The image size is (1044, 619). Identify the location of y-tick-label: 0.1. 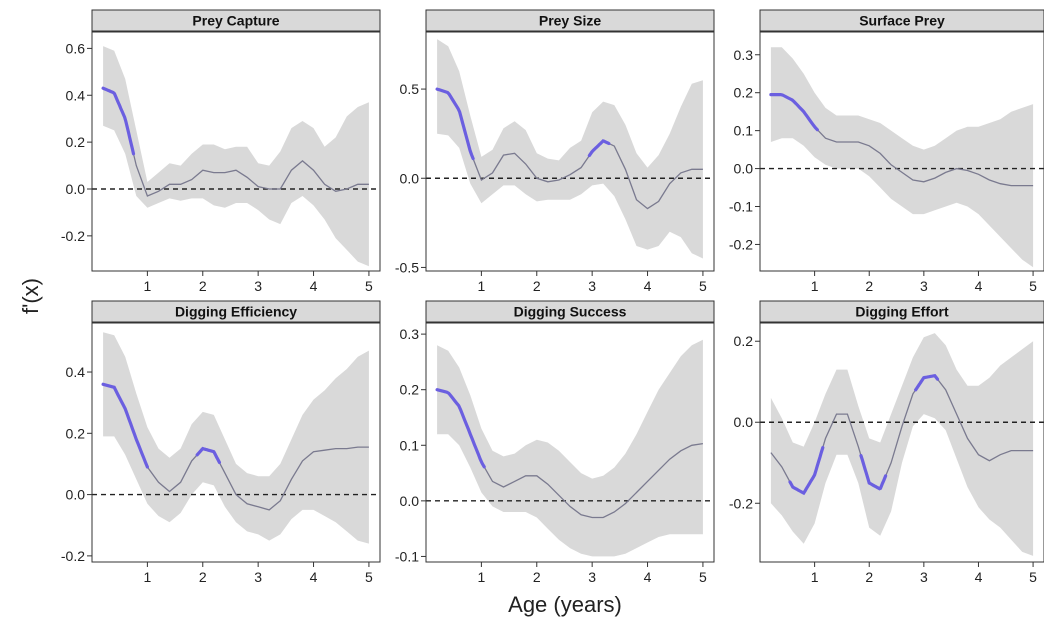
(744, 131).